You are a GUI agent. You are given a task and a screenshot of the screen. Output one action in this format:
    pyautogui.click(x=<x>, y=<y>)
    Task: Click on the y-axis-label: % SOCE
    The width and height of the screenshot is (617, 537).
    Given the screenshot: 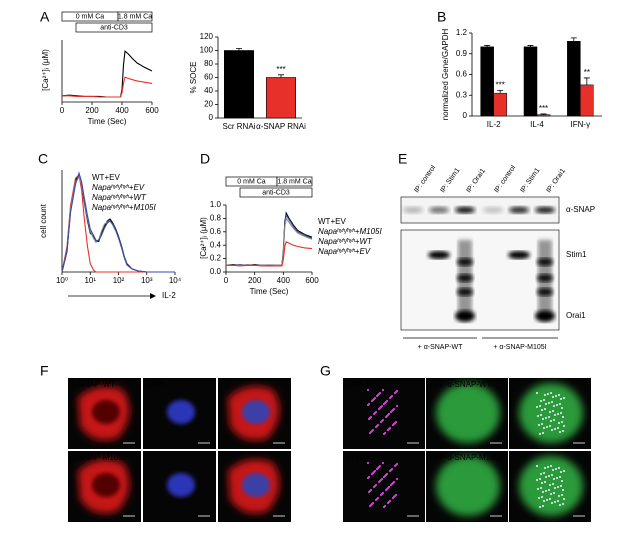 What is the action you would take?
    pyautogui.click(x=193, y=77)
    